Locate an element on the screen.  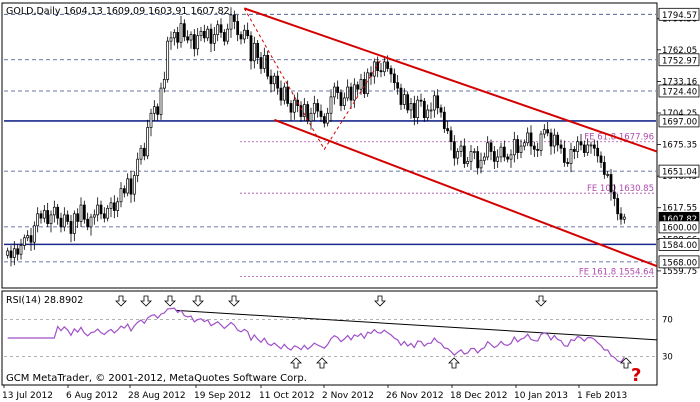
rsi-line is located at coordinates (316, 335).